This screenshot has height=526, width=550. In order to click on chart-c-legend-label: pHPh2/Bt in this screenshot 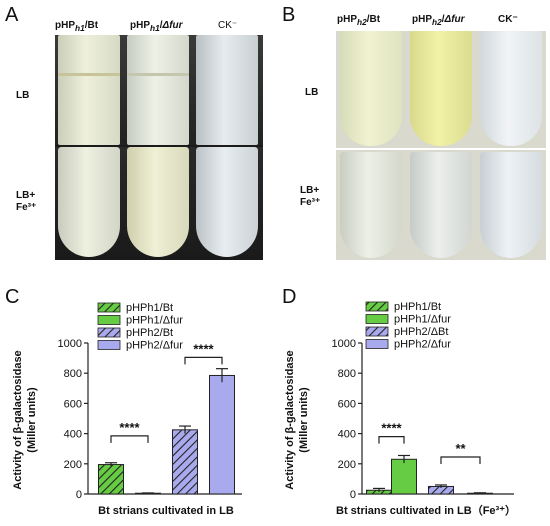, I will do `click(149, 333)`.